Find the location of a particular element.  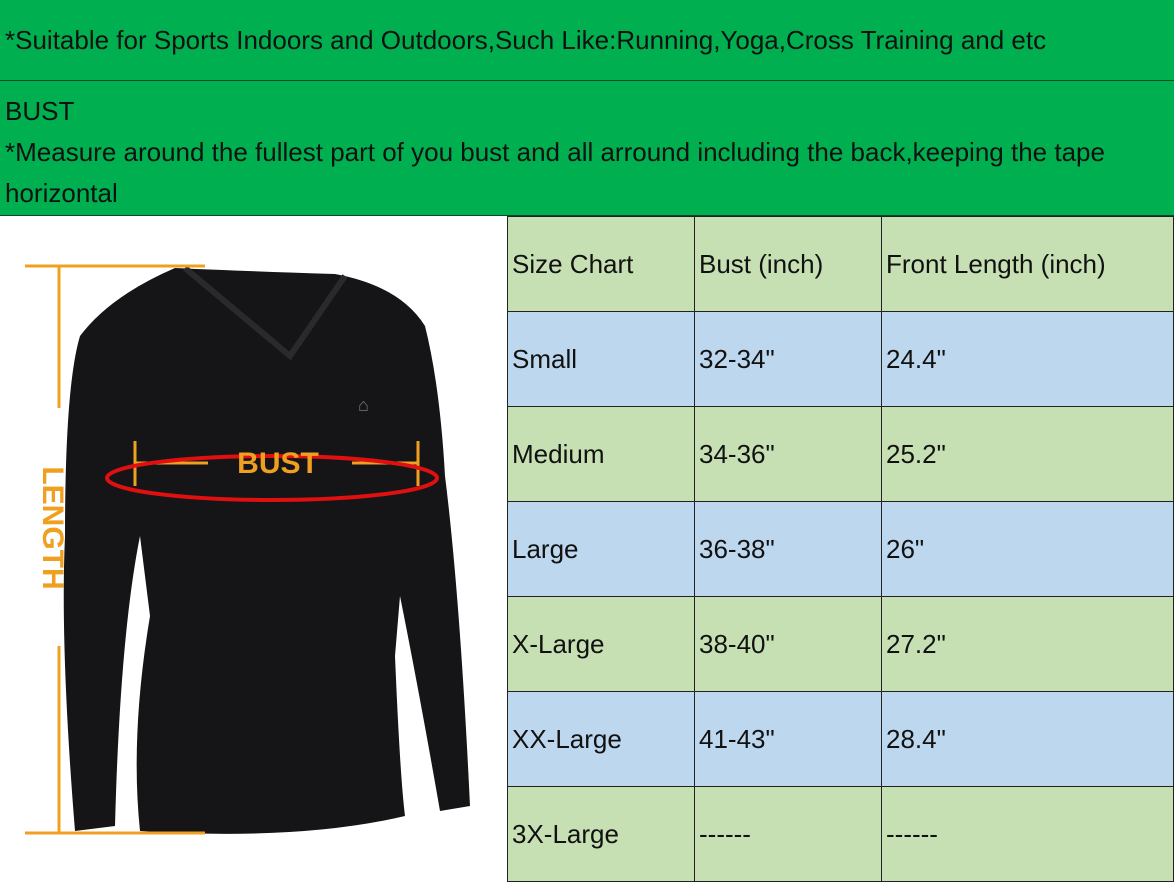

bust-cell: ------ is located at coordinates (788, 834).